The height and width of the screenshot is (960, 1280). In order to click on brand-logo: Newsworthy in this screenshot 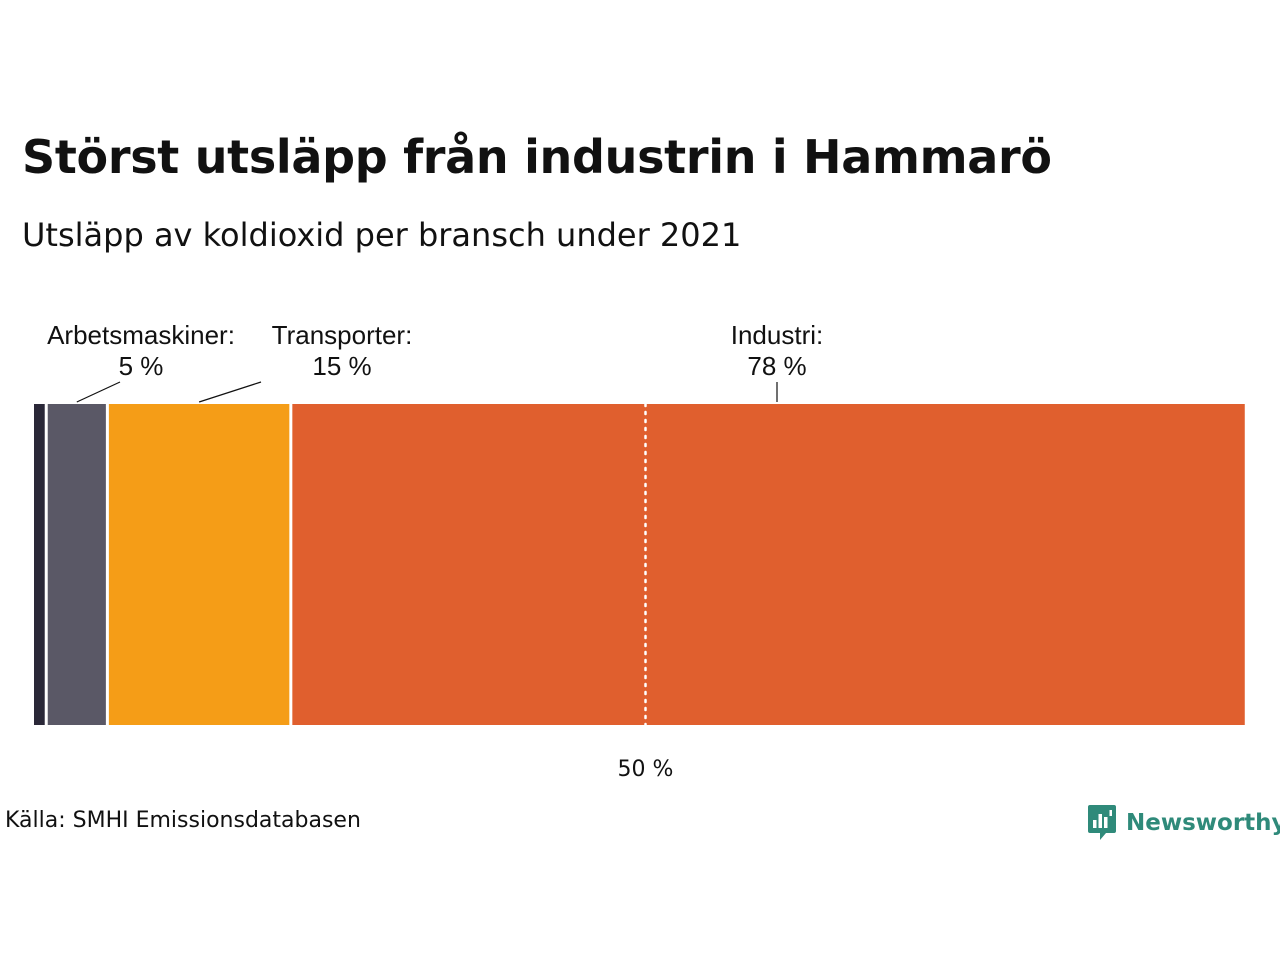, I will do `click(1184, 823)`.